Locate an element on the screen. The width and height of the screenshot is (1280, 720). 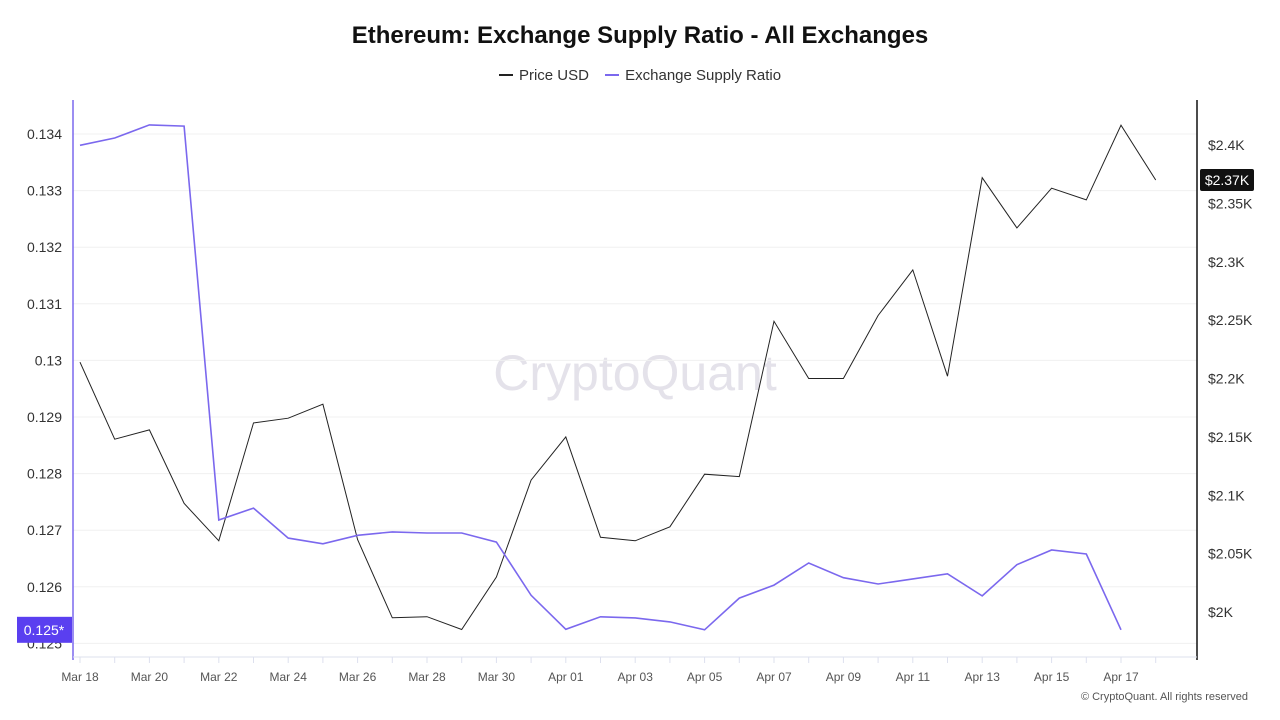
legend: Price USD Exchange Supply Ratio is located at coordinates (640, 73).